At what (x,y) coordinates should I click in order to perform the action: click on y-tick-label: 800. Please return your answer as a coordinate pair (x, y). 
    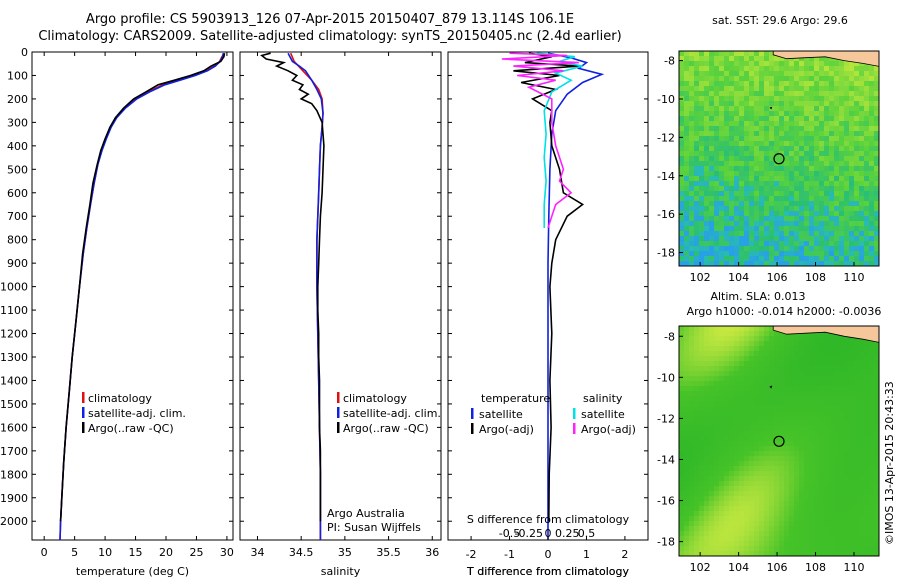
    Looking at the image, I should click on (17, 240).